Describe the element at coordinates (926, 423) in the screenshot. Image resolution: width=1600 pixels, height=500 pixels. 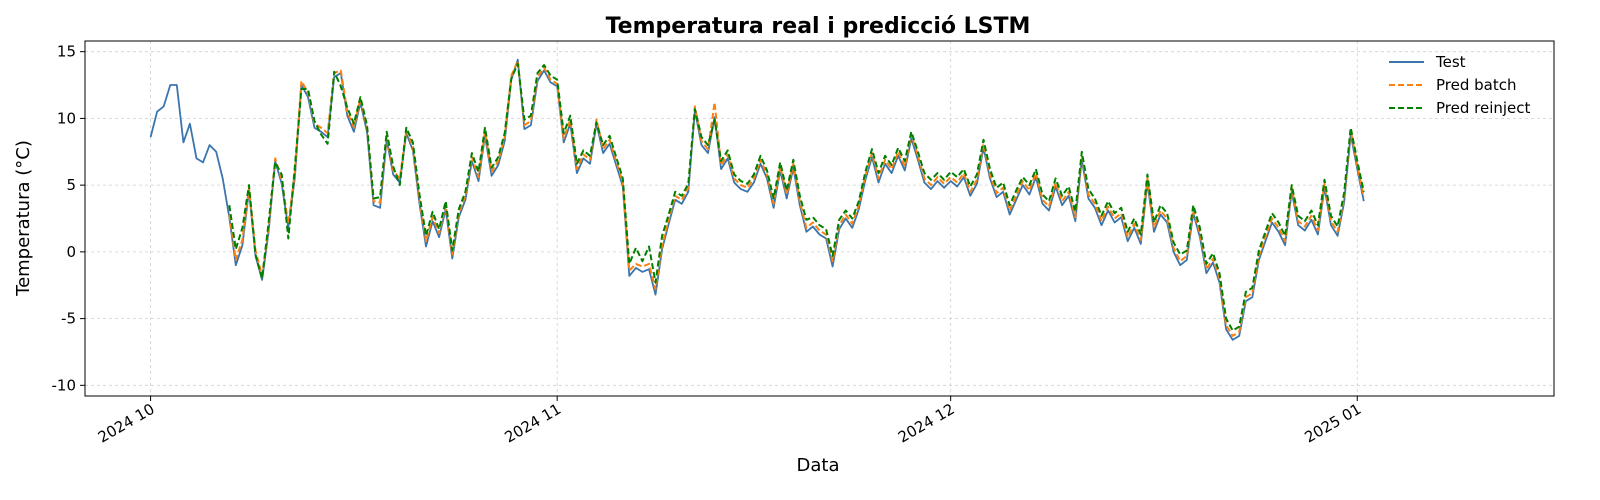
I see `x-tick-label: 2024 12` at that location.